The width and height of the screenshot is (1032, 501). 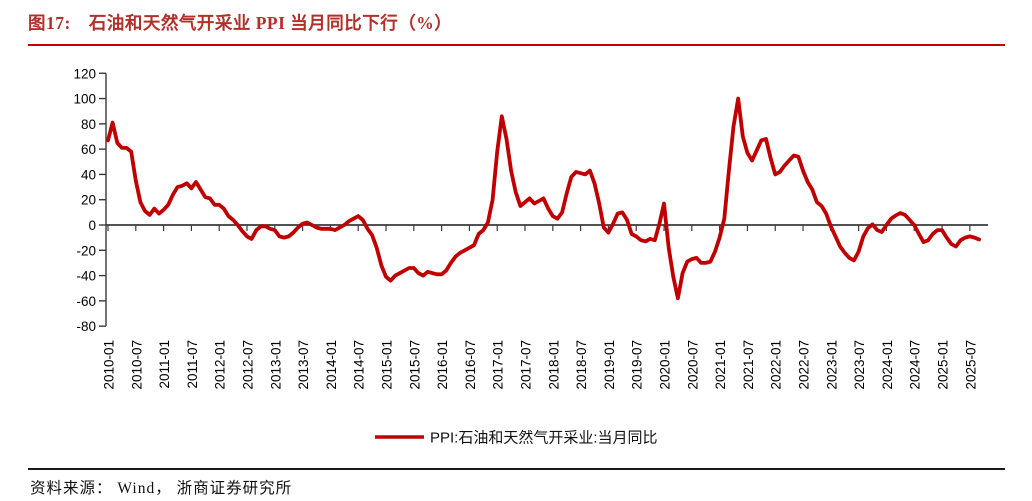 What do you see at coordinates (359, 365) in the screenshot?
I see `svg-text: 2014-07` at bounding box center [359, 365].